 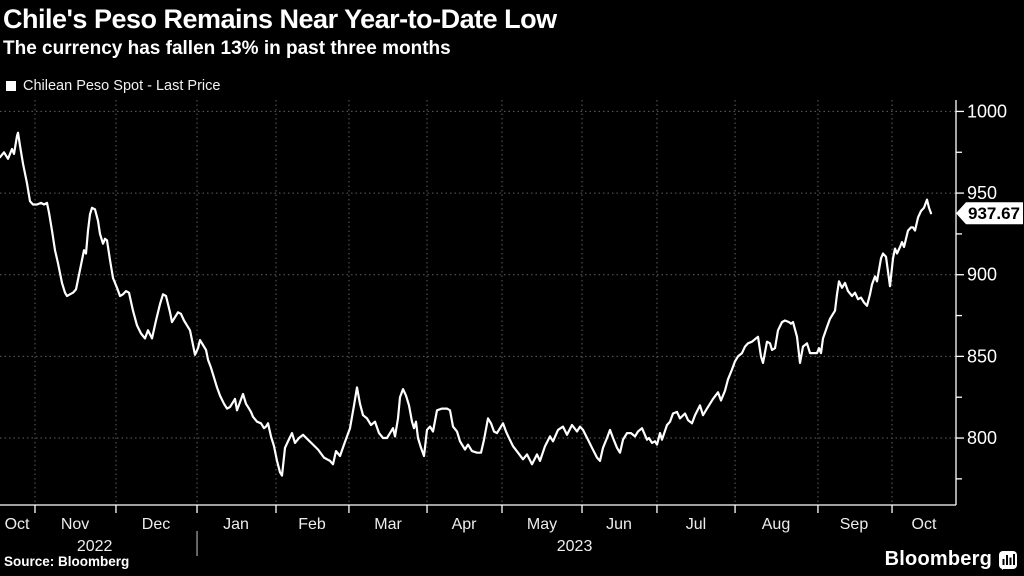 I want to click on x-axis-label-8-Jun: Jun, so click(x=619, y=524).